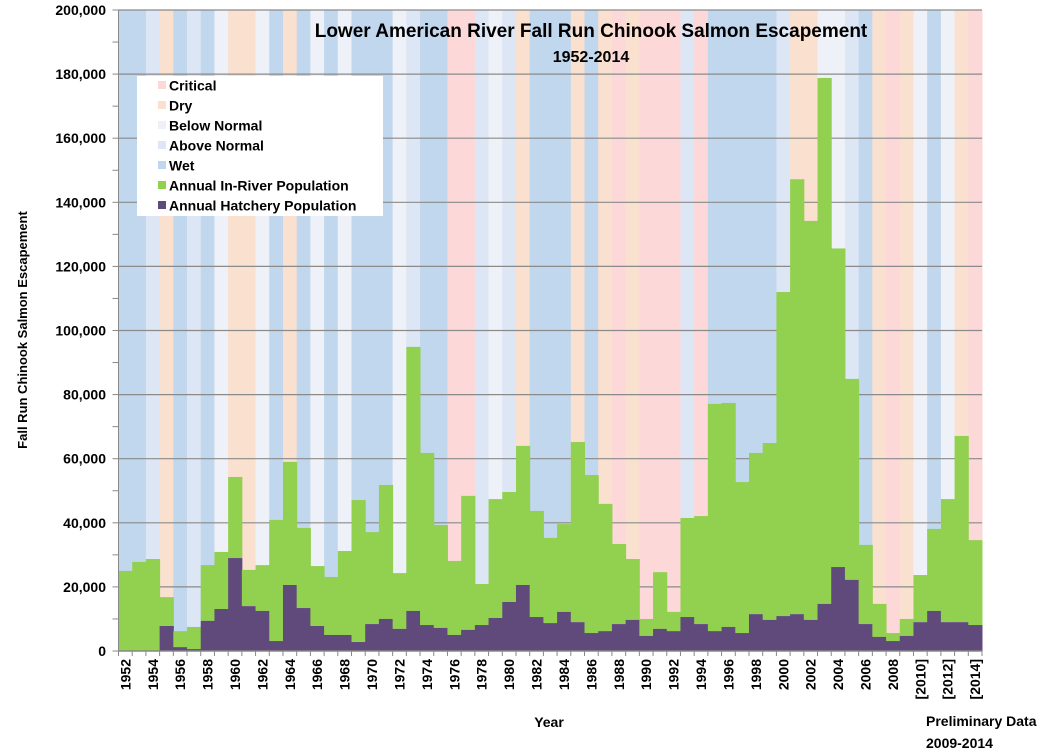 The width and height of the screenshot is (1045, 753). What do you see at coordinates (427, 638) in the screenshot?
I see `hatchery-bar-1974` at bounding box center [427, 638].